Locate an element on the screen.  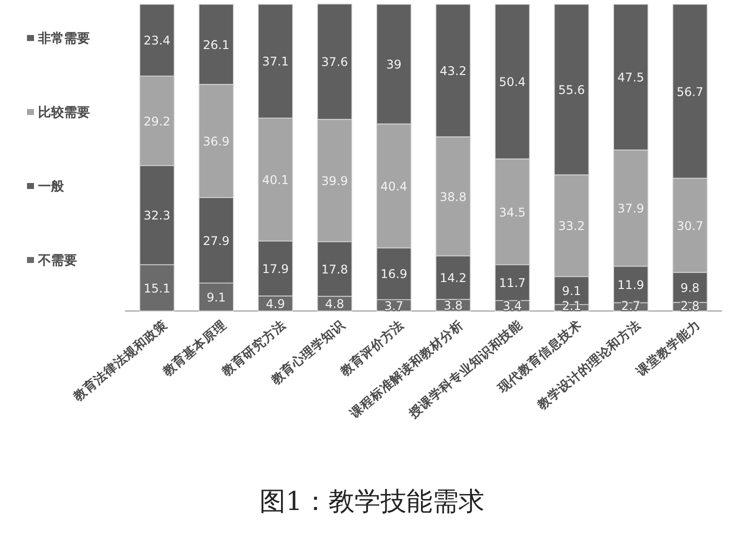
data-label: 15.1 is located at coordinates (157, 288).